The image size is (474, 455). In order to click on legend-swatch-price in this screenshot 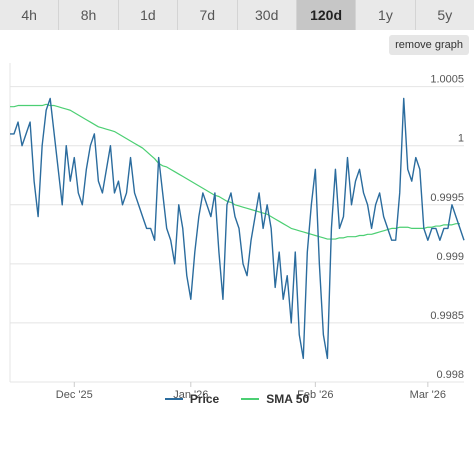, I will do `click(173, 399)`.